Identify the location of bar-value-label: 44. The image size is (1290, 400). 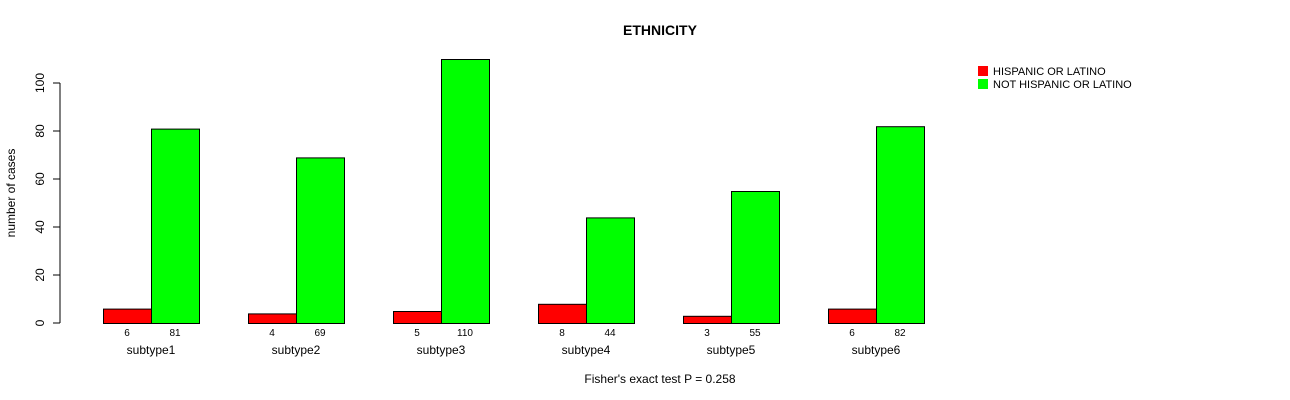
(610, 333).